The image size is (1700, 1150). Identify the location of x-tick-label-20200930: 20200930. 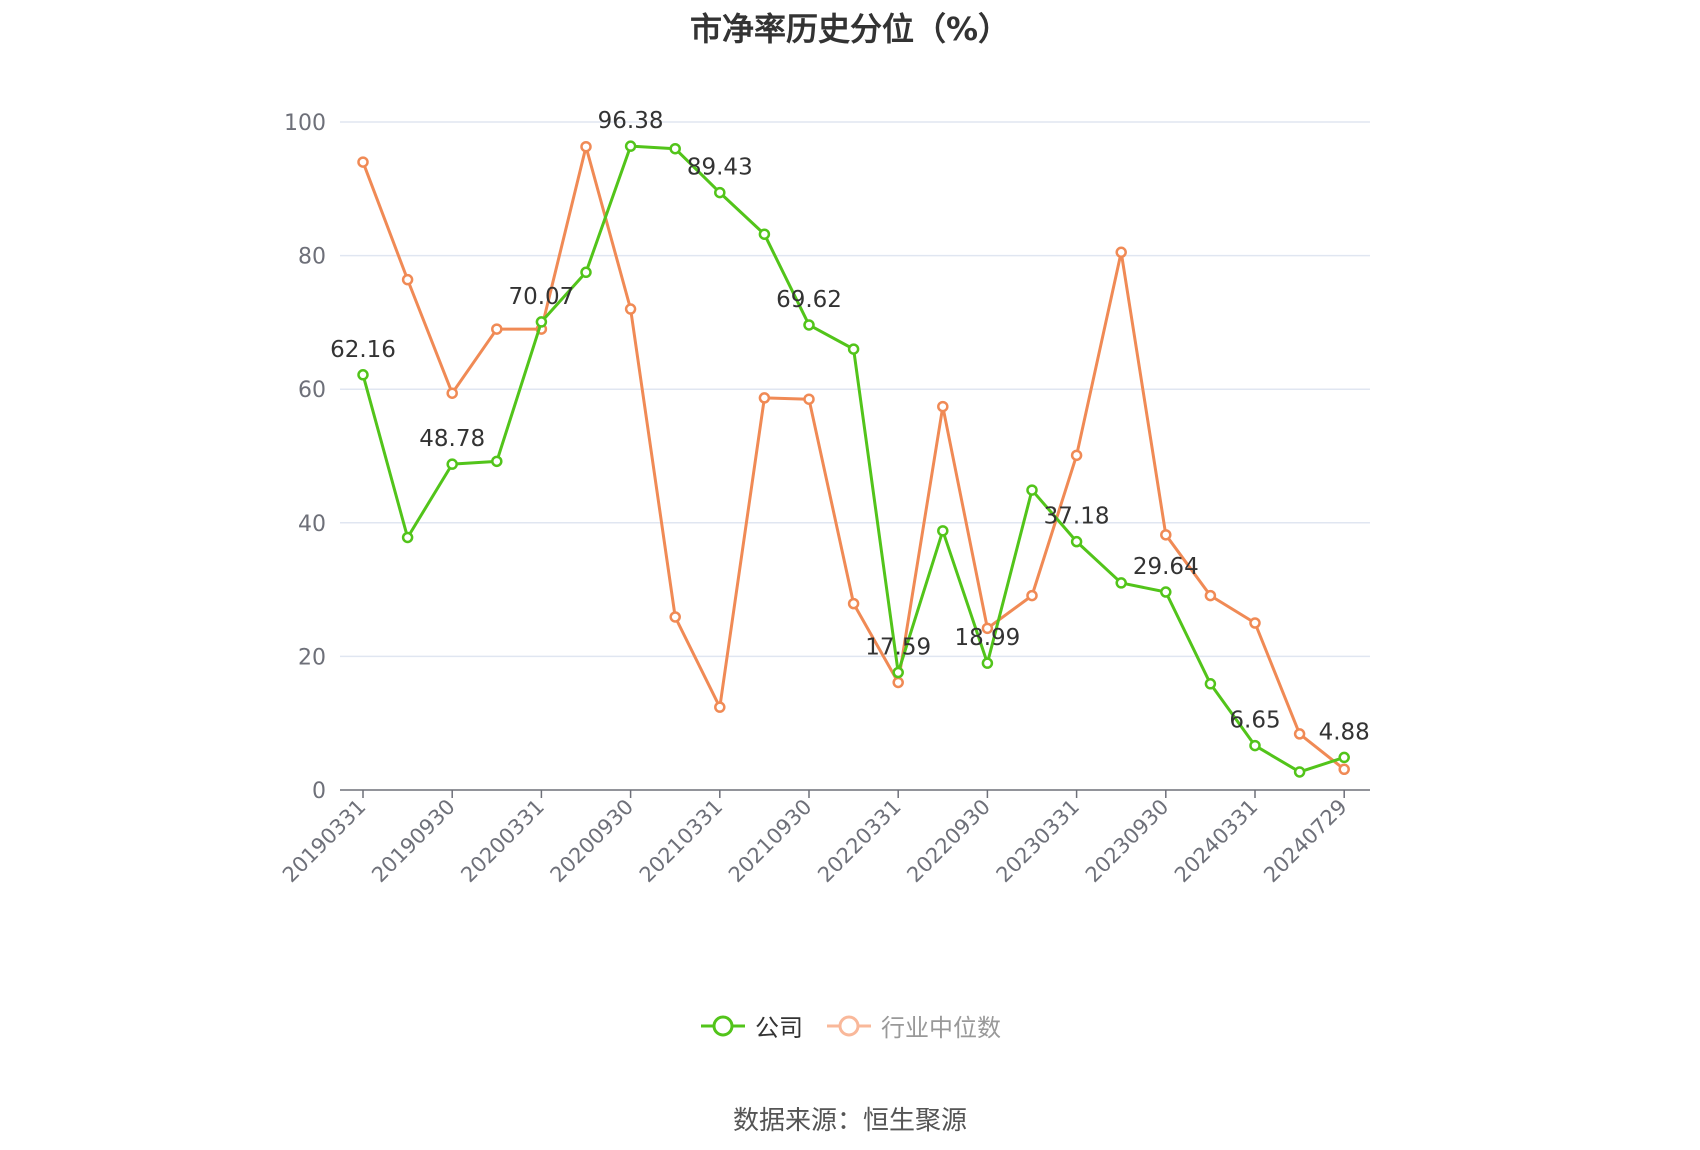
(592, 841).